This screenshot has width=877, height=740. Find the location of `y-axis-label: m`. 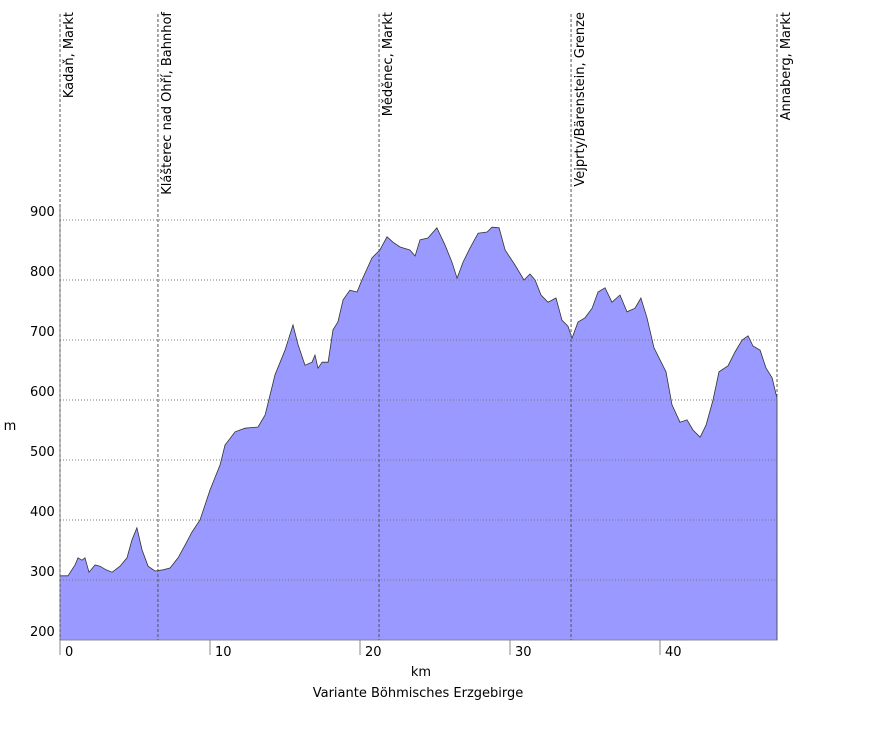

y-axis-label: m is located at coordinates (10, 426).